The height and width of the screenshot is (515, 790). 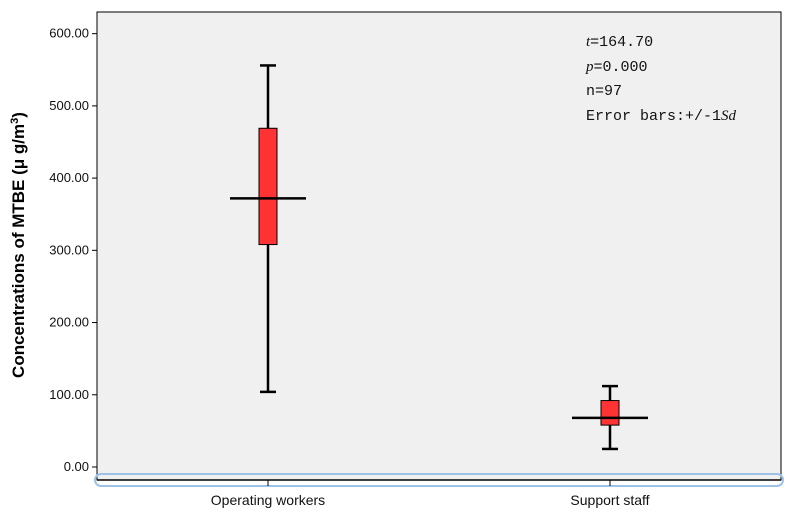 I want to click on y-axis-label-close: ), so click(x=18, y=115).